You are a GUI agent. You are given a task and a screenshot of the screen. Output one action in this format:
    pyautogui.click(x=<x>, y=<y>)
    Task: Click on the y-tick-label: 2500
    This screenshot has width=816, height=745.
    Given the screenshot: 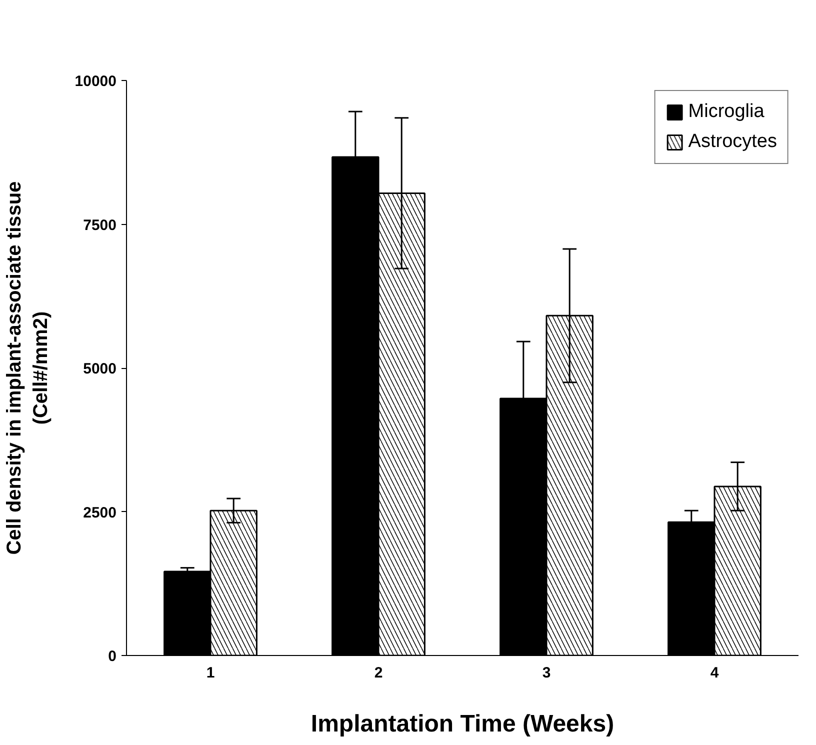 What is the action you would take?
    pyautogui.click(x=100, y=513)
    